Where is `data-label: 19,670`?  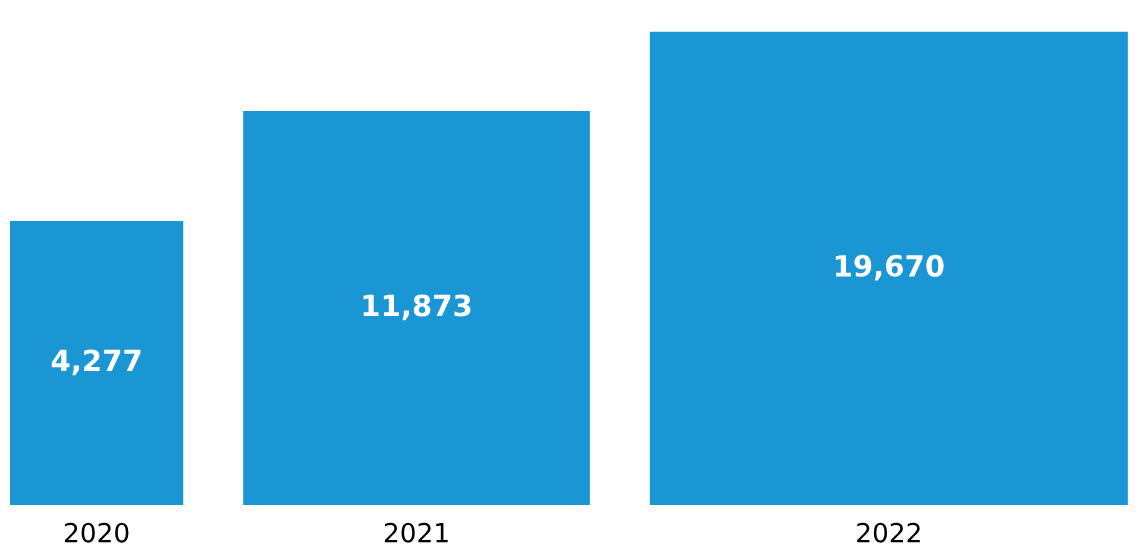 data-label: 19,670 is located at coordinates (889, 267).